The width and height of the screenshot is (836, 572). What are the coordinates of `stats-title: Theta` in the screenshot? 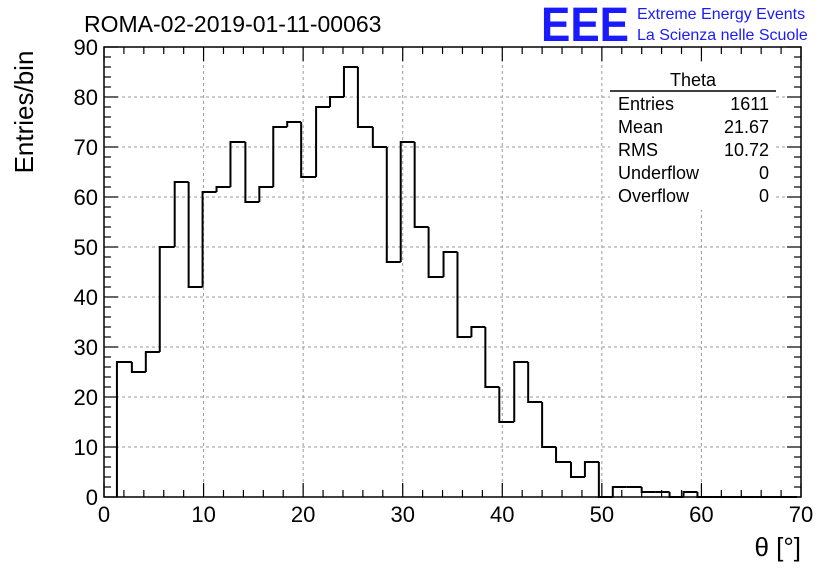 It's located at (693, 80).